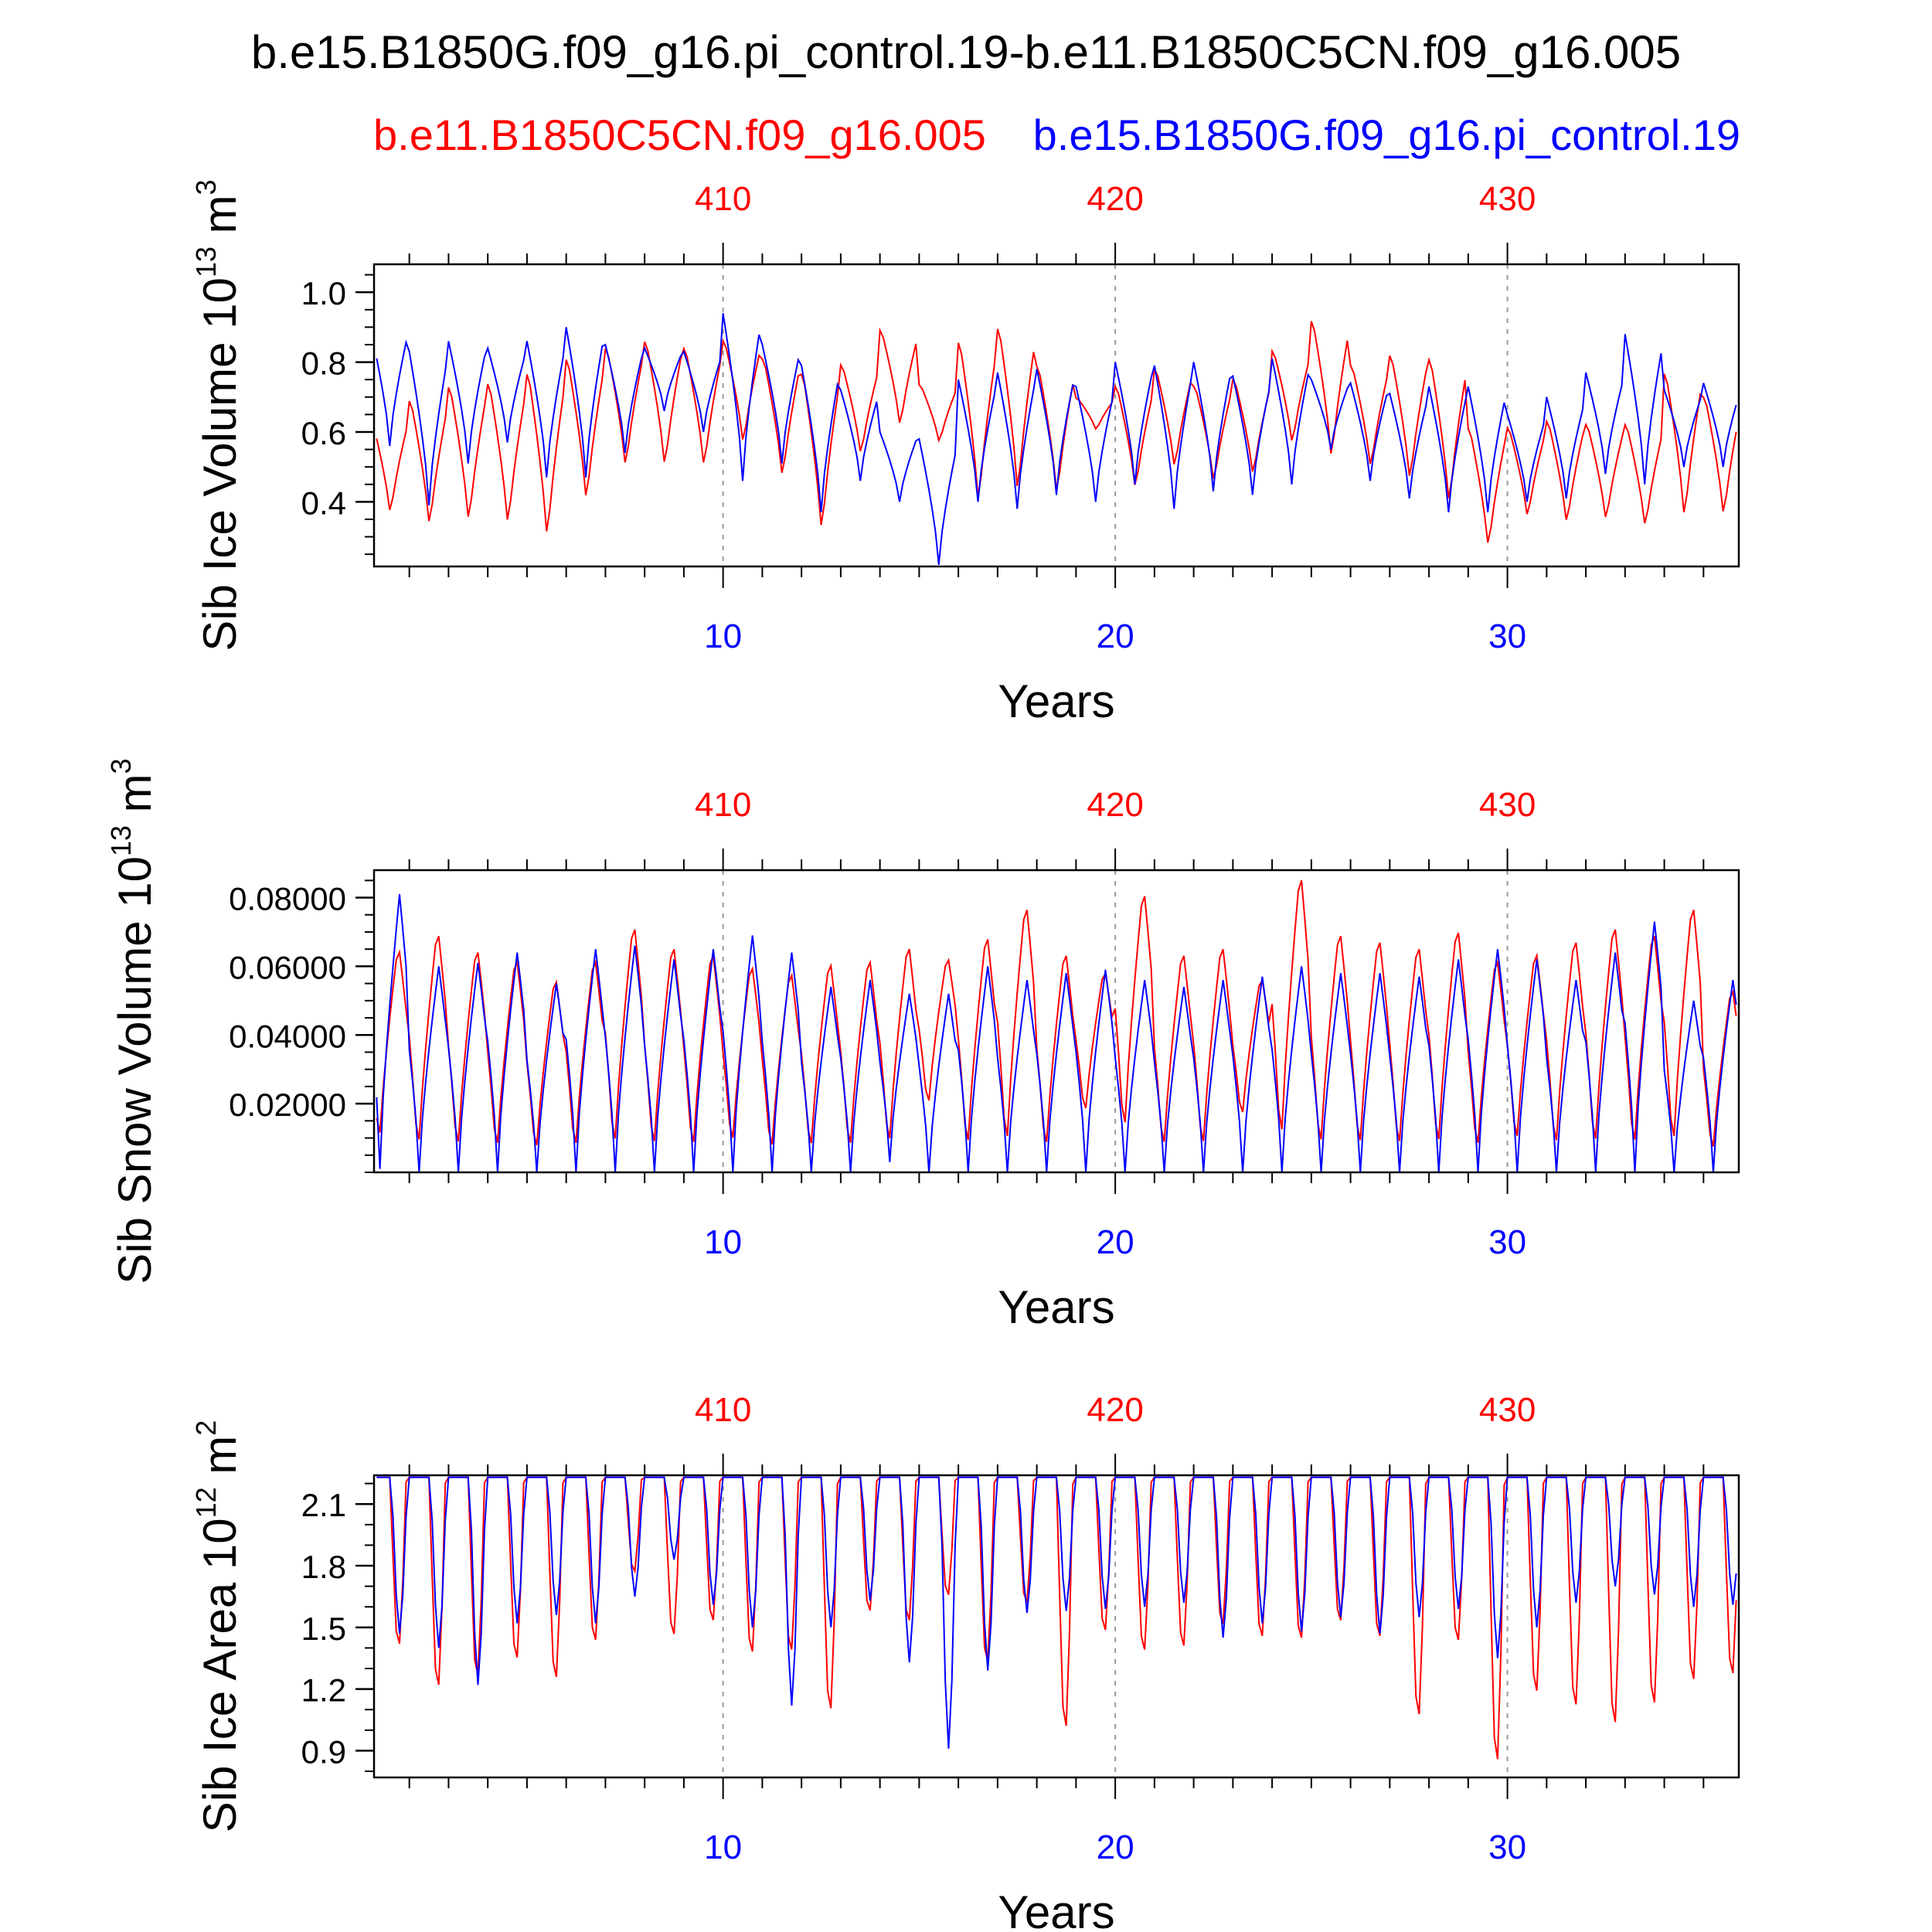 This screenshot has width=1932, height=1932. Describe the element at coordinates (323, 1690) in the screenshot. I see `y-tick-label: 1.2` at that location.